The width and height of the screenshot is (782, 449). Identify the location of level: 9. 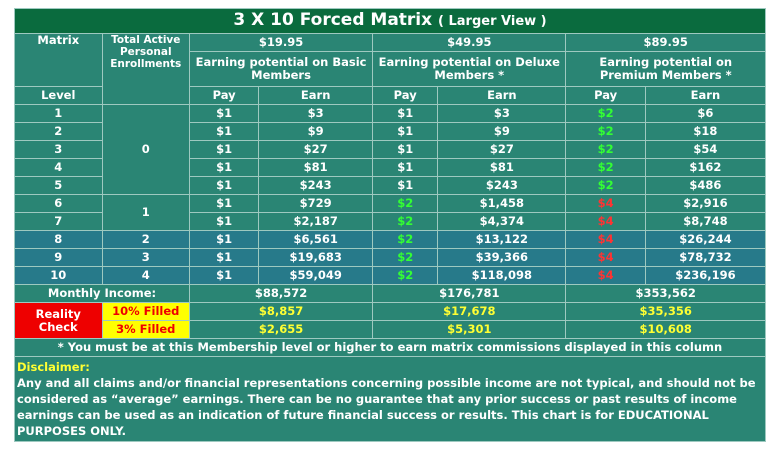
(58, 257).